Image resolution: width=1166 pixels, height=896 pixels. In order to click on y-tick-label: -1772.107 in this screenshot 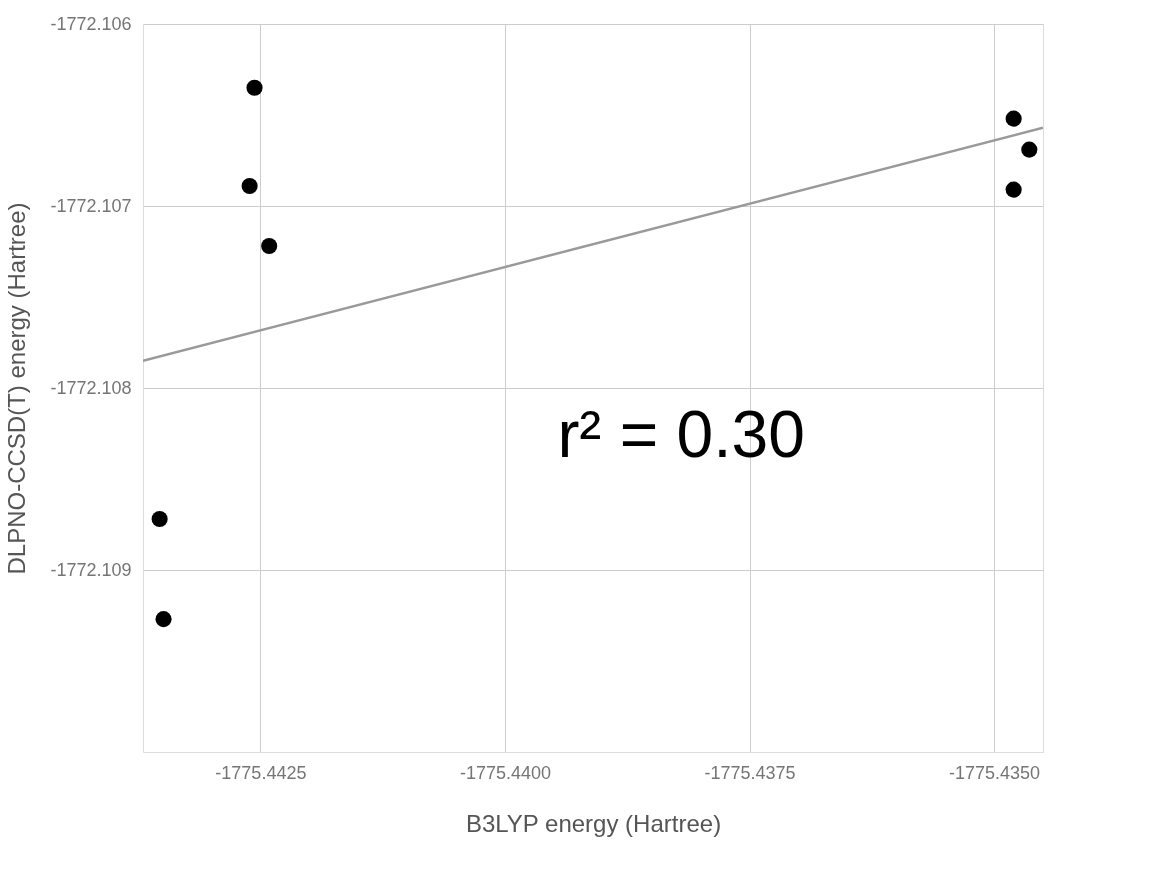, I will do `click(91, 205)`.